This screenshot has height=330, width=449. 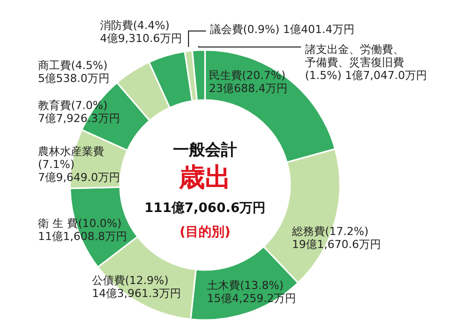 I want to click on slice-label: 総務費(17.2%) 19億1,670.6万円, so click(x=336, y=238).